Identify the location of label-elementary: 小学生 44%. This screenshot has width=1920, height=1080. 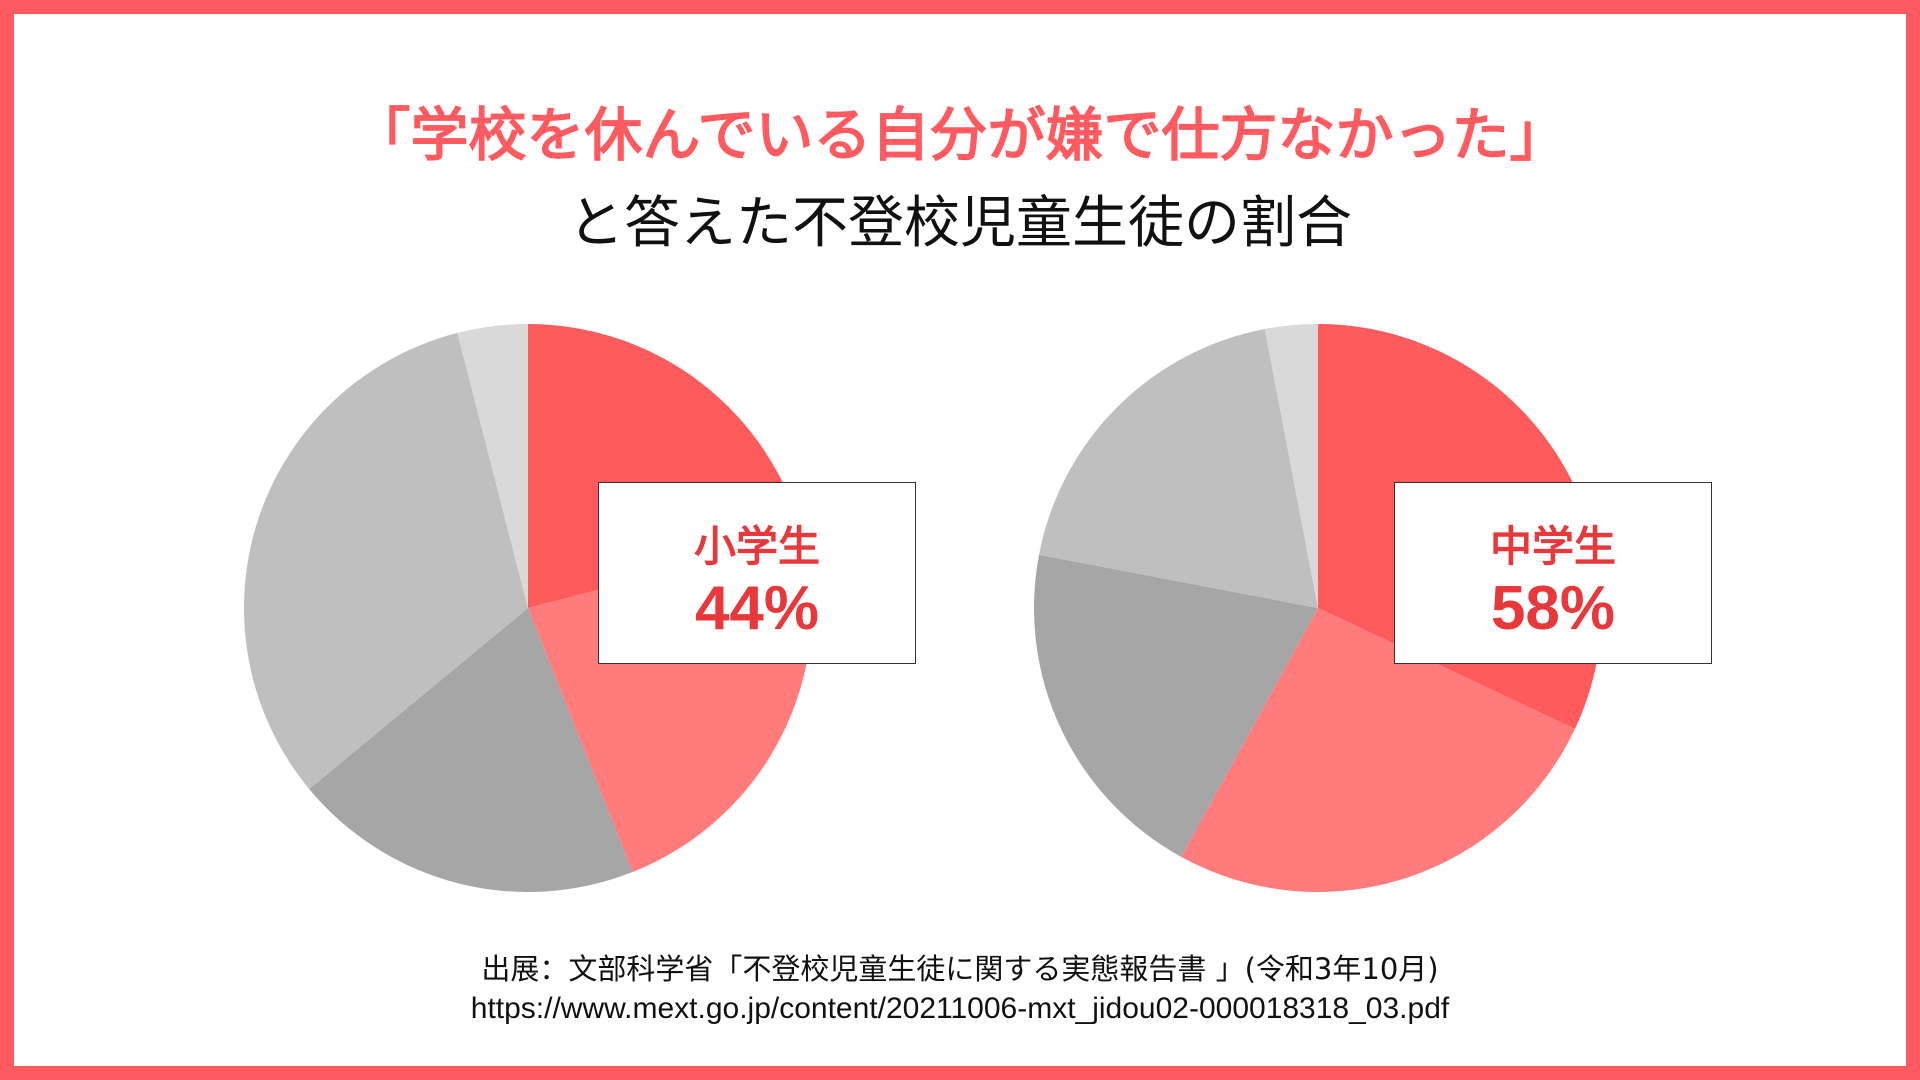
(757, 573).